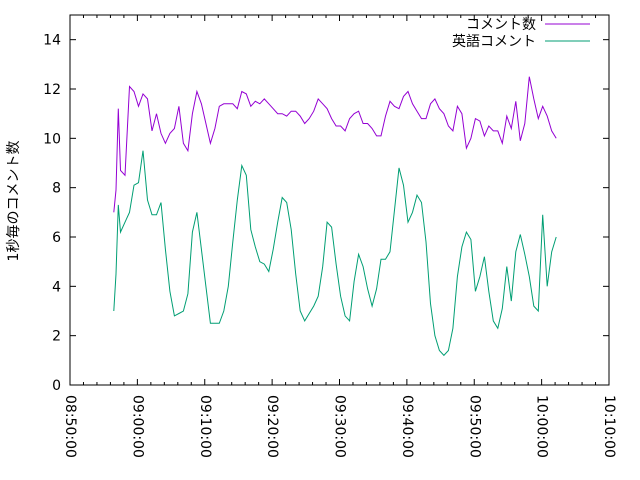 The image size is (640, 480). Describe the element at coordinates (56, 189) in the screenshot. I see `y-tick-label: 8` at that location.